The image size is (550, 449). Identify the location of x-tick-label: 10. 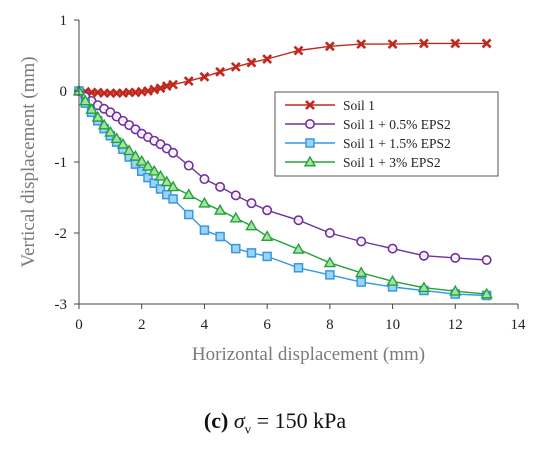
(392, 325).